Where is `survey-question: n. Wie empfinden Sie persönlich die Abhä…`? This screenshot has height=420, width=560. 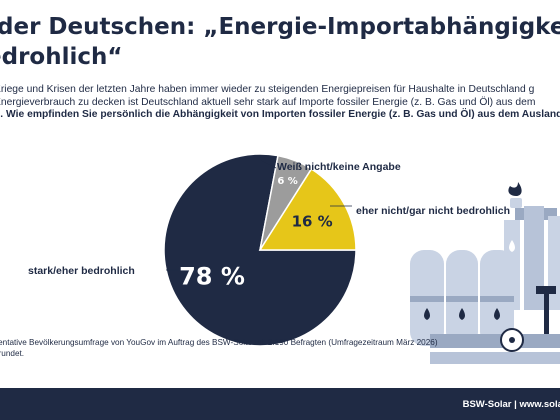 survey-question: n. Wie empfinden Sie persönlich die Abhä… is located at coordinates (280, 115).